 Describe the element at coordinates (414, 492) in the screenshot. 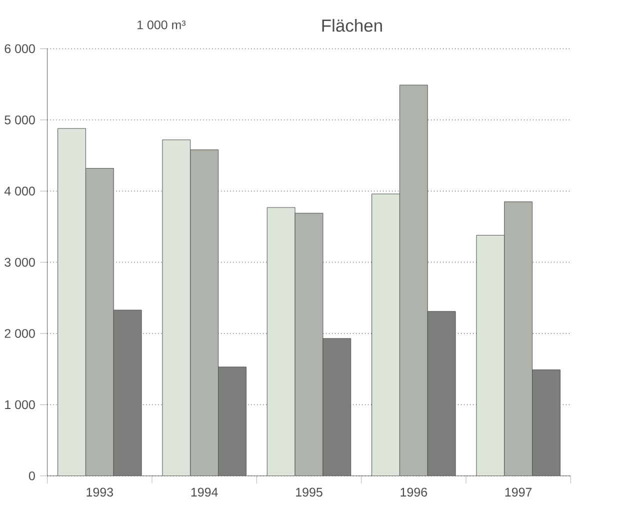

I see `x-tick-label: 1996` at that location.